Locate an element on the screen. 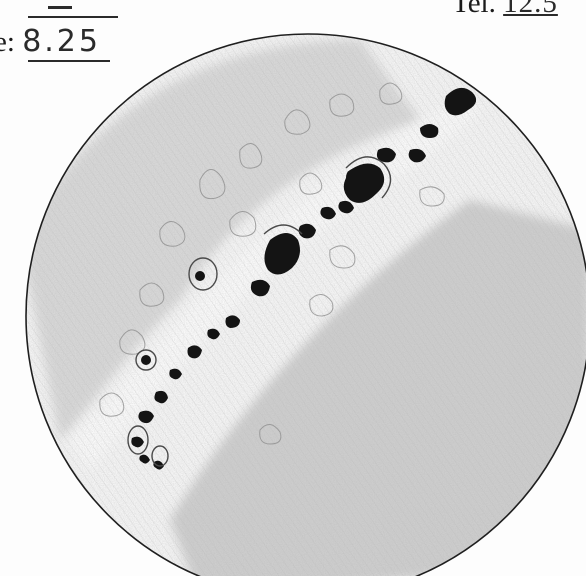  date-value: 8.25 is located at coordinates (61, 41).